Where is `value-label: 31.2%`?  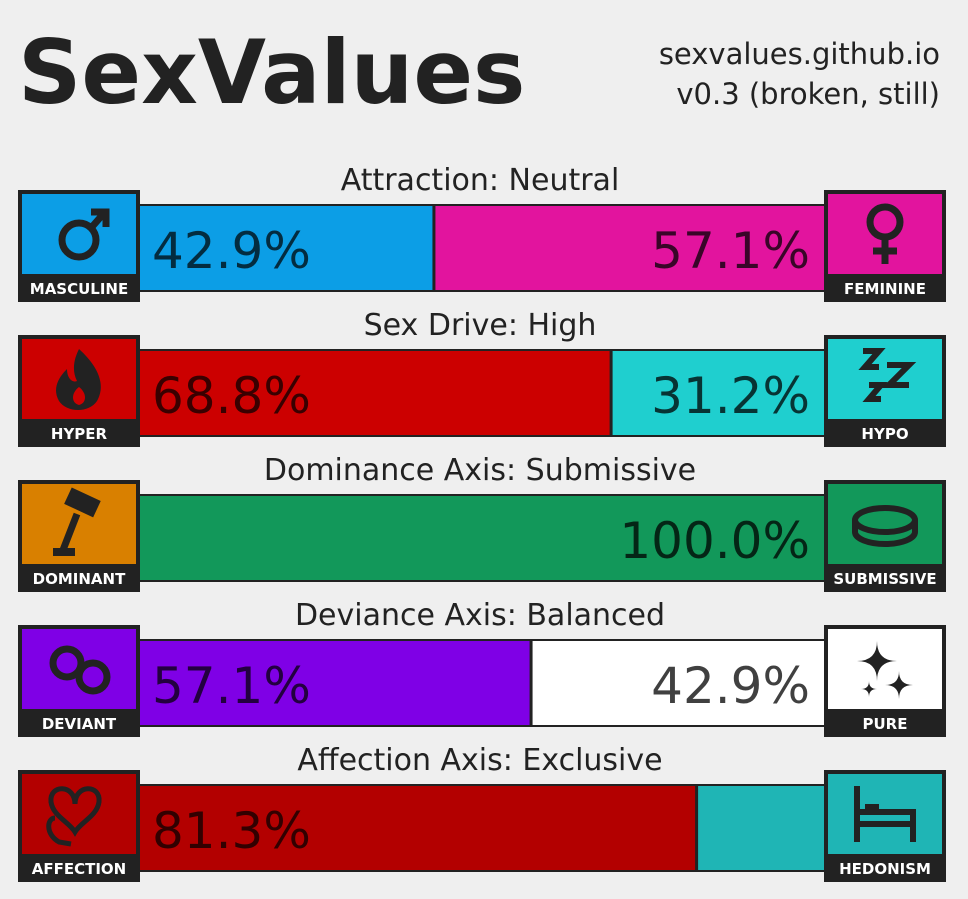
value-label: 31.2% is located at coordinates (730, 396).